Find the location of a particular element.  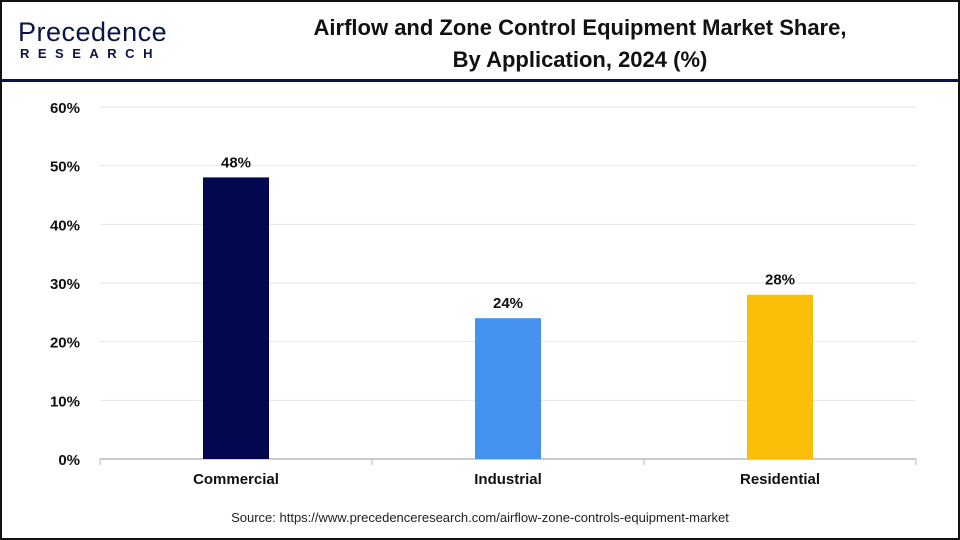

y-tick-label: 50% is located at coordinates (65, 167).